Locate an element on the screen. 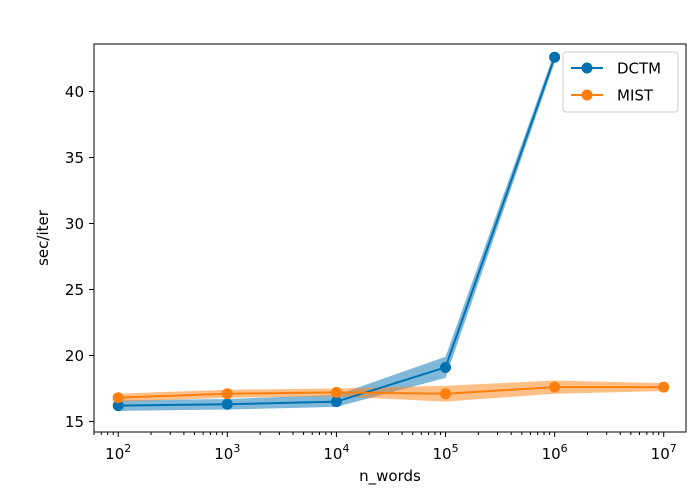 Image resolution: width=700 pixels, height=496 pixels. line-mist is located at coordinates (391, 392).